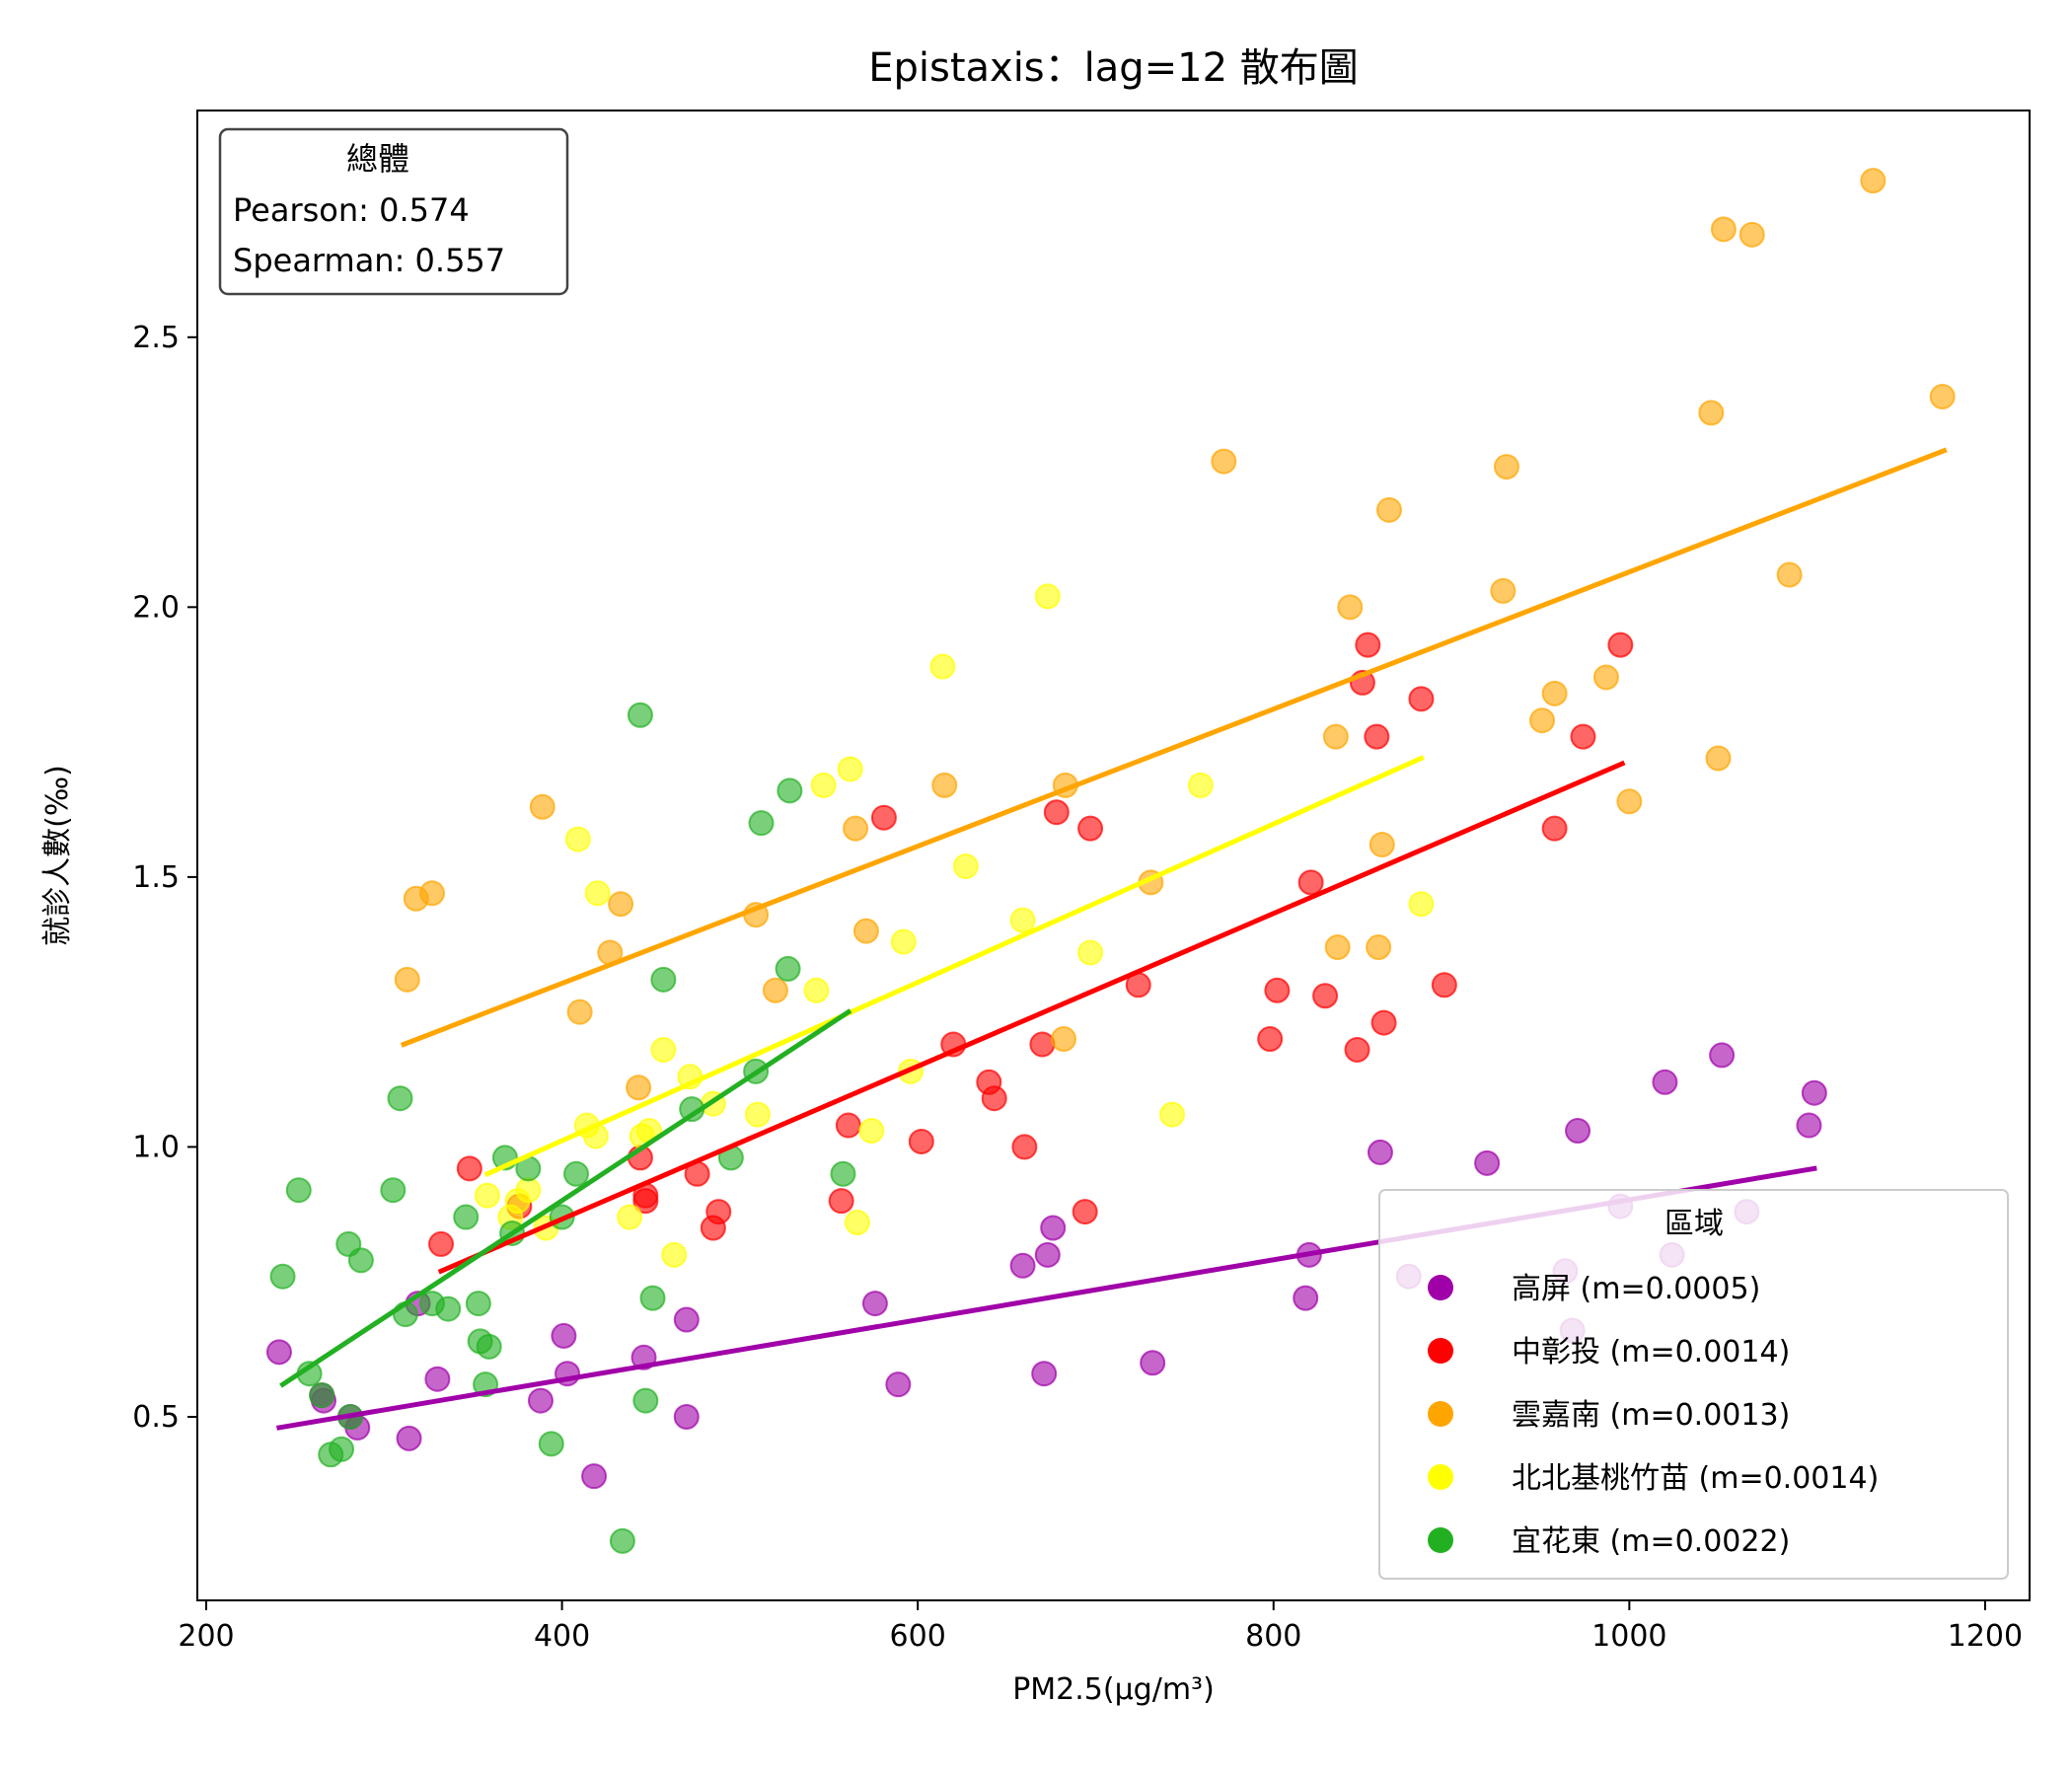 This screenshot has width=2072, height=1776. What do you see at coordinates (156, 1417) in the screenshot?
I see `y-tick-label: 0.5` at bounding box center [156, 1417].